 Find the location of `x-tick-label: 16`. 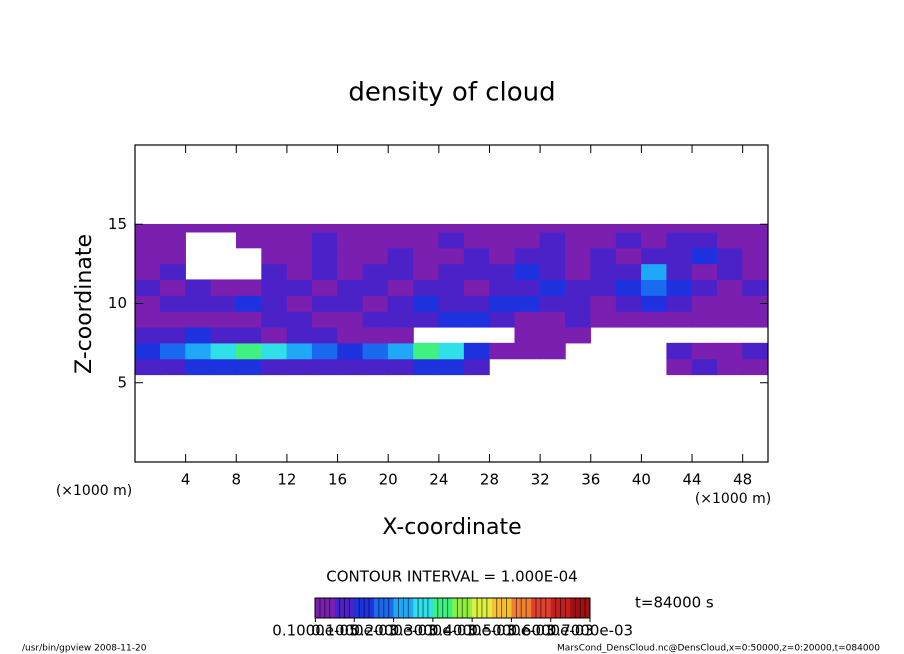

x-tick-label: 16 is located at coordinates (337, 480).